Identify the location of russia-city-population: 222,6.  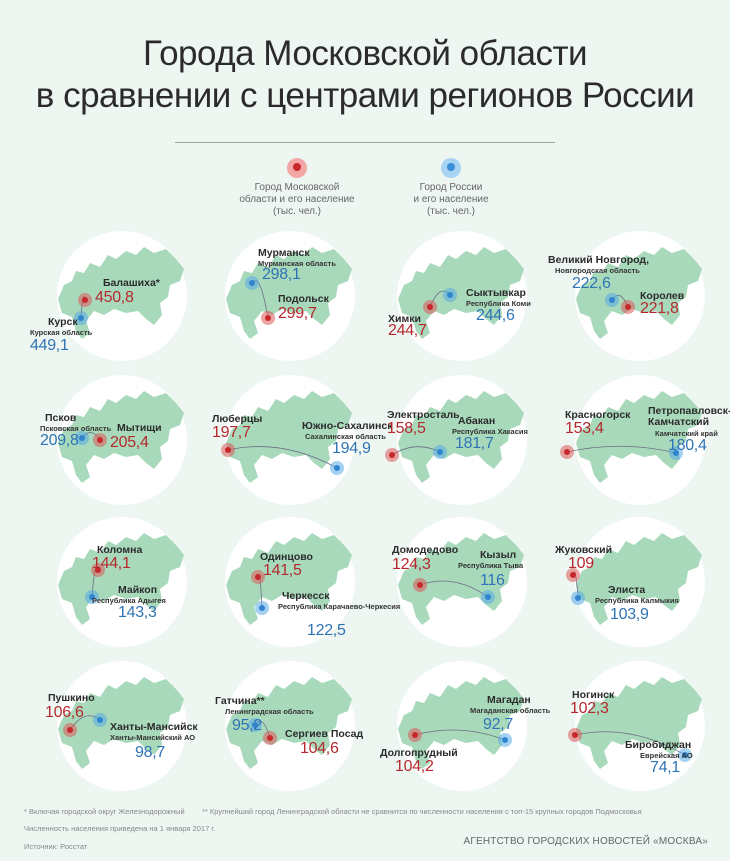
(591, 283).